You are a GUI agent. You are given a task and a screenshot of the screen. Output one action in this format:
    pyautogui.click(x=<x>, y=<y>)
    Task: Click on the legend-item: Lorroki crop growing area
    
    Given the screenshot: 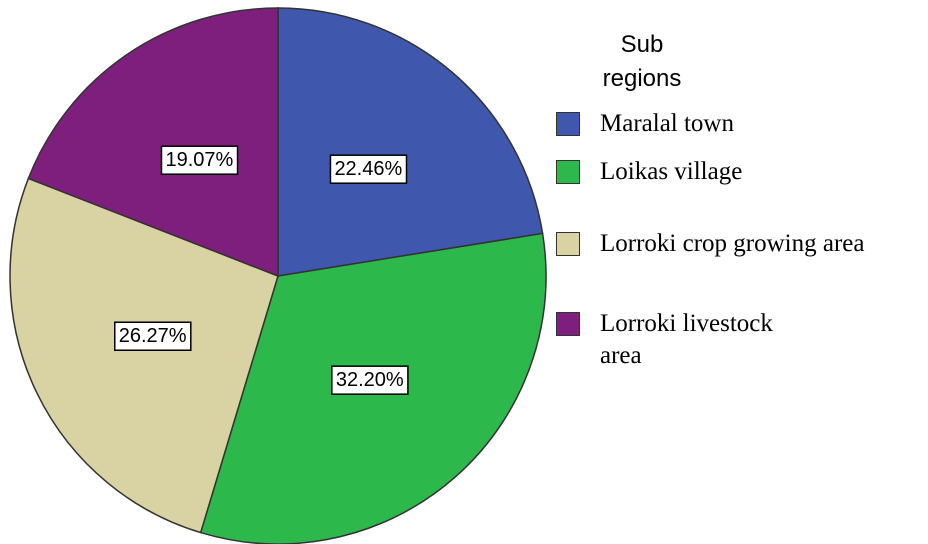 What is the action you would take?
    pyautogui.click(x=742, y=244)
    